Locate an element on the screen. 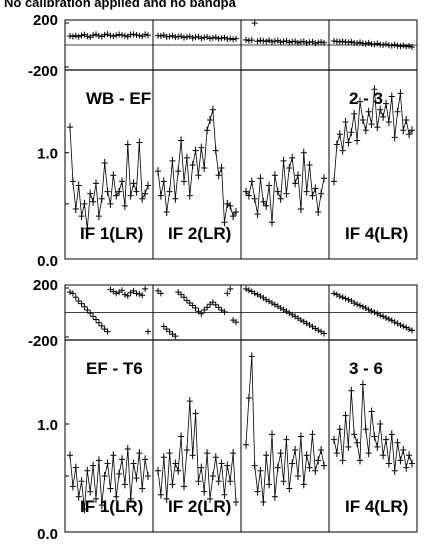  phase-tick-label: -200 is located at coordinates (43, 341).